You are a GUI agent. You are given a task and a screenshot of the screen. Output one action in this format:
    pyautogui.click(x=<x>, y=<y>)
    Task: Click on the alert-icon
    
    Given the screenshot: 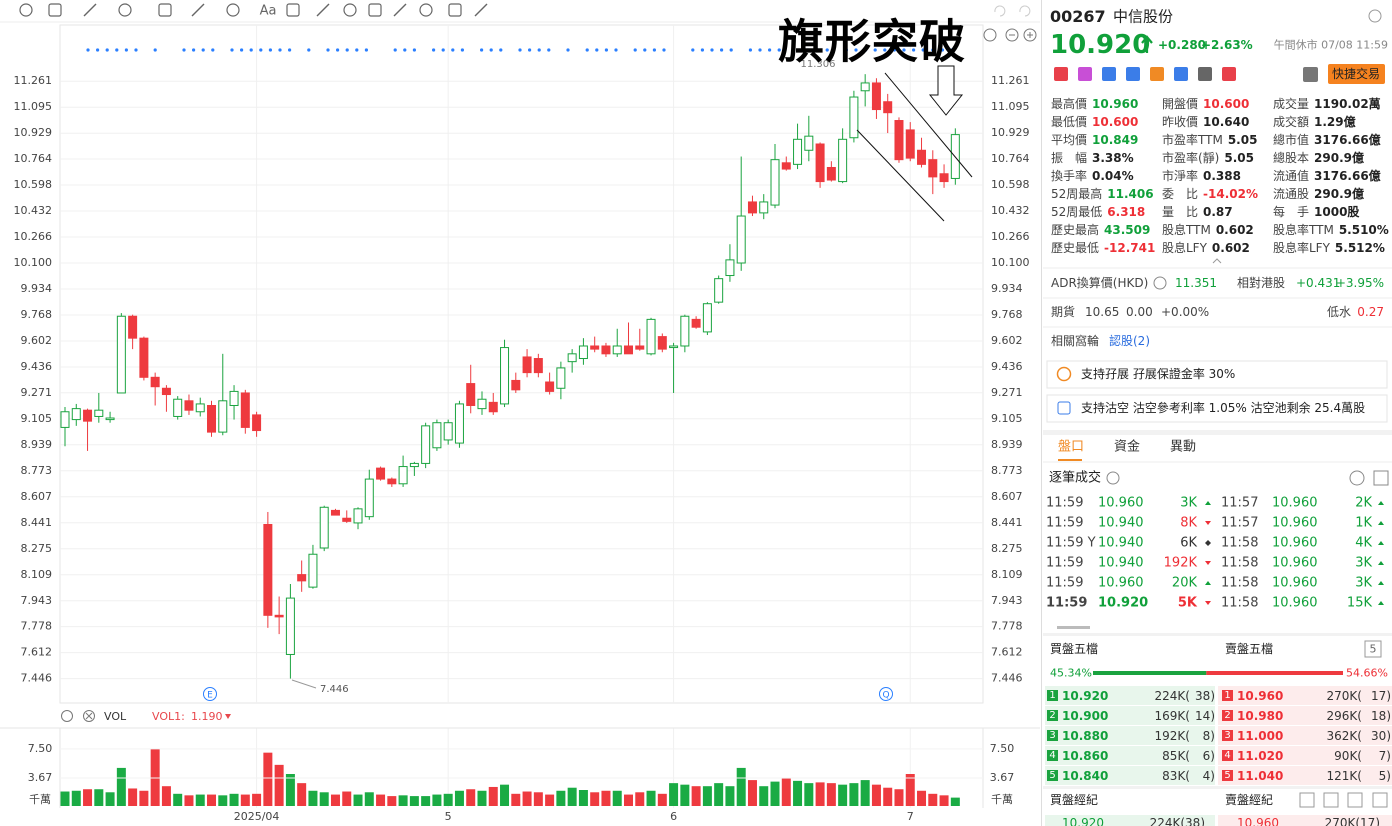 What is the action you would take?
    pyautogui.click(x=1310, y=74)
    